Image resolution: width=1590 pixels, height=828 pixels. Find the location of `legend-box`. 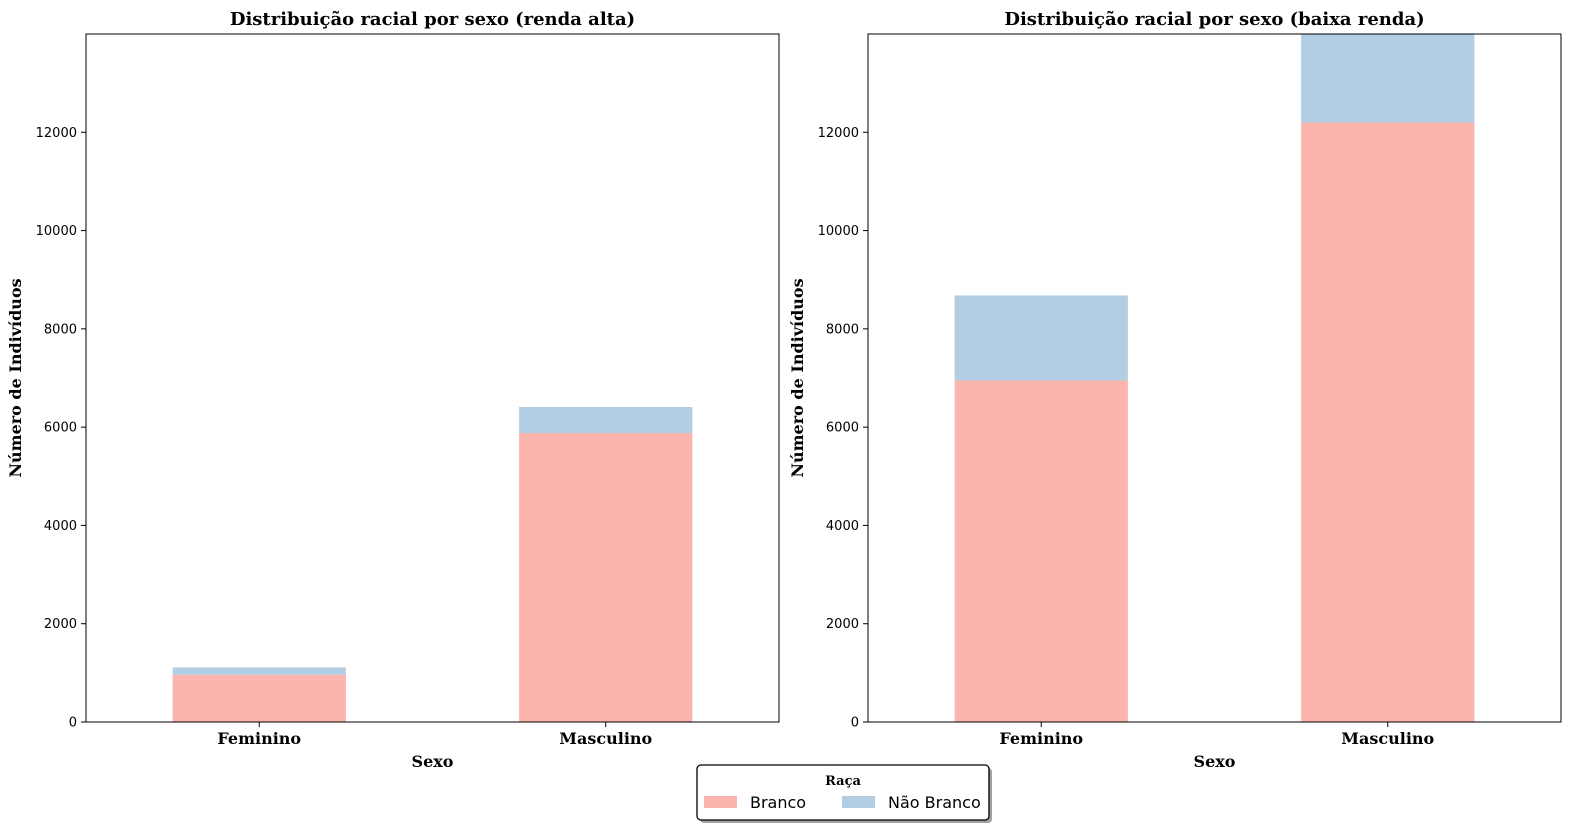

legend-box is located at coordinates (843, 792).